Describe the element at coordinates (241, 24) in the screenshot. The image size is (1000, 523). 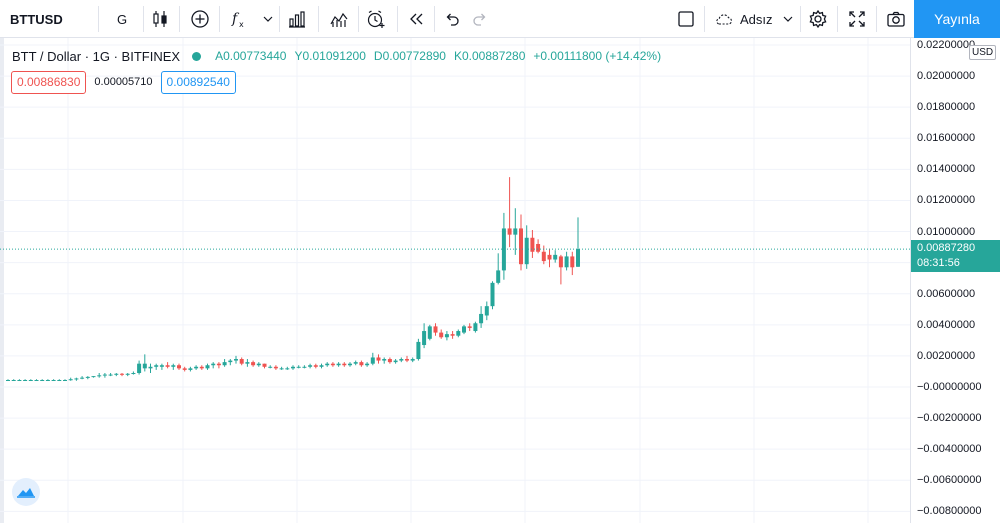
I see `svg-text: x` at that location.